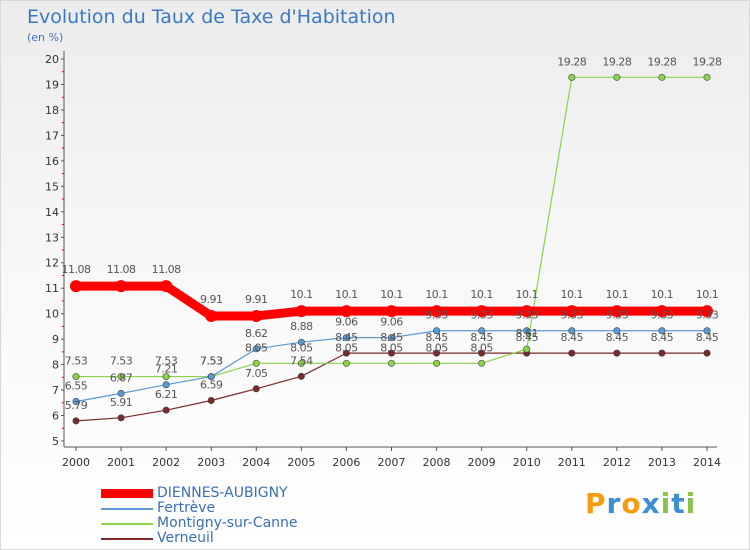 This screenshot has height=550, width=750. What do you see at coordinates (121, 269) in the screenshot?
I see `data-label-diennes: 11.08` at bounding box center [121, 269].